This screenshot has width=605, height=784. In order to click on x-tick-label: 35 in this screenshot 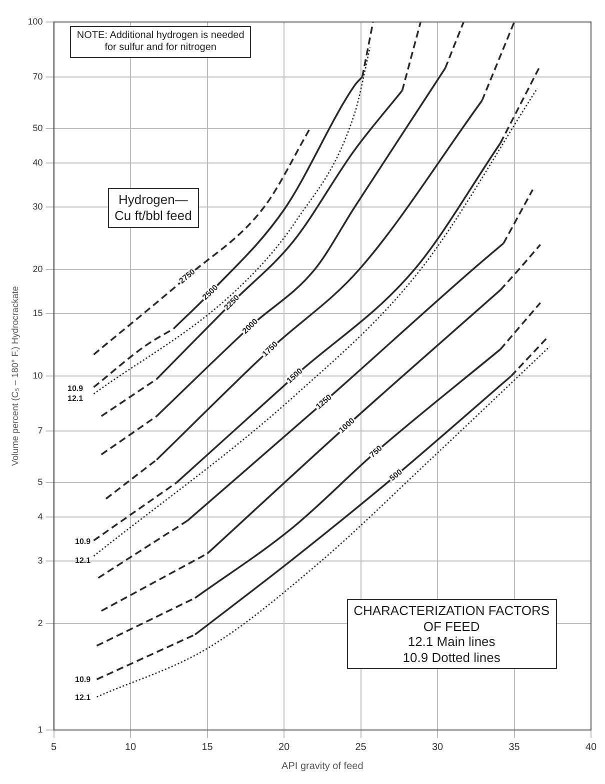, I will do `click(514, 747)`.